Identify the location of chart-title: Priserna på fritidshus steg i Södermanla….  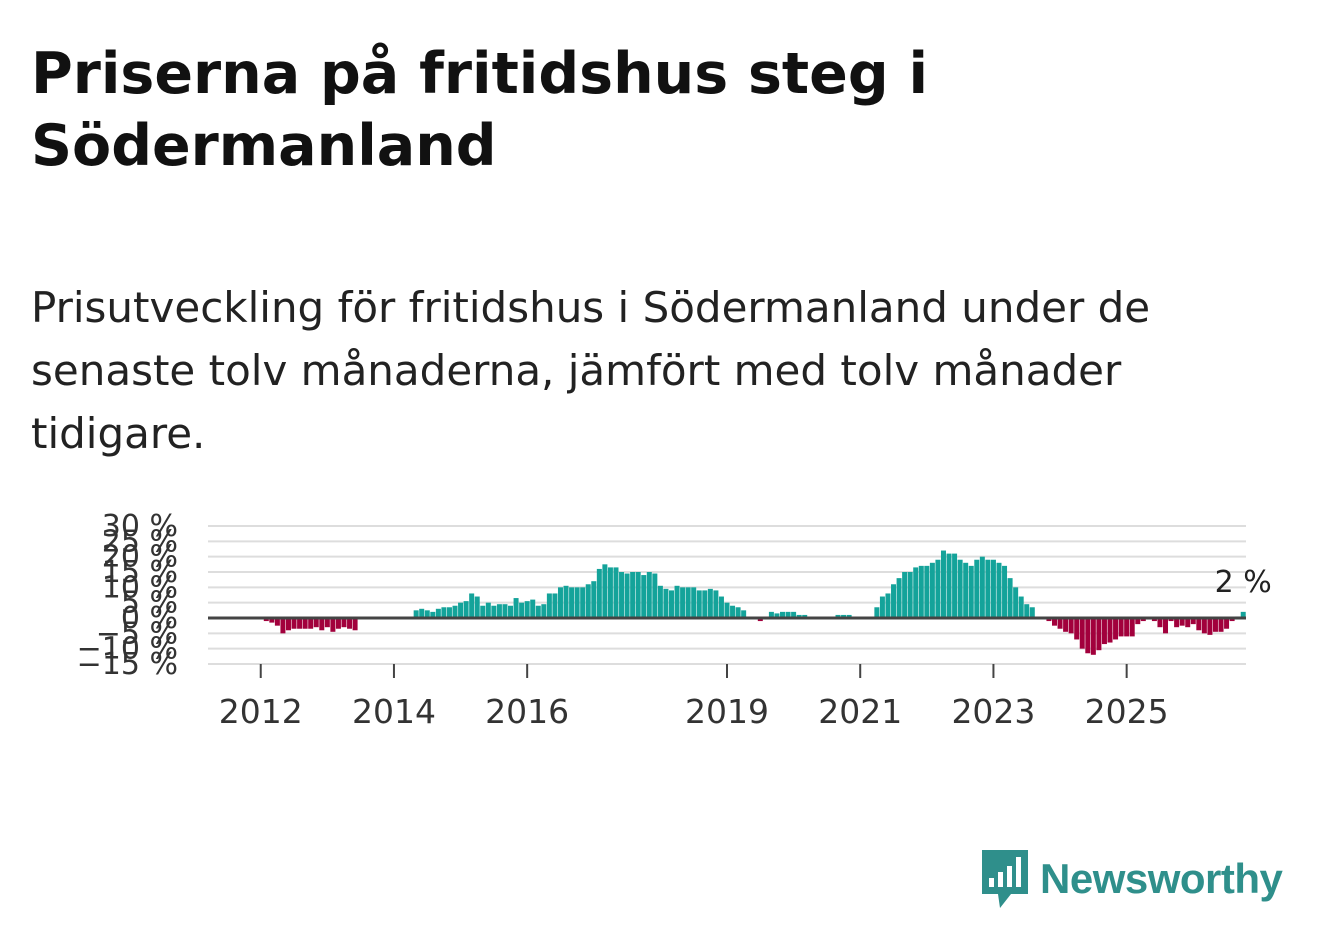
(480, 110).